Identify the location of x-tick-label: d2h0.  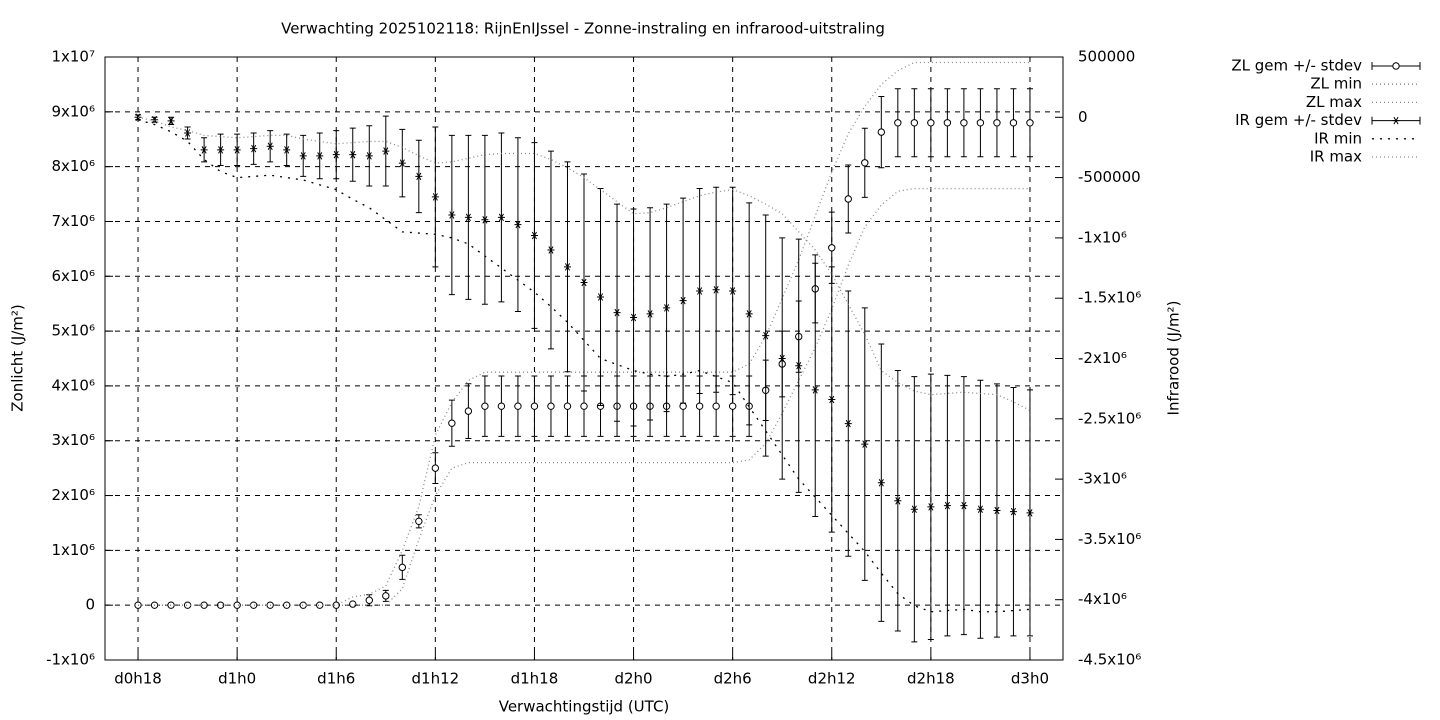
(633, 679).